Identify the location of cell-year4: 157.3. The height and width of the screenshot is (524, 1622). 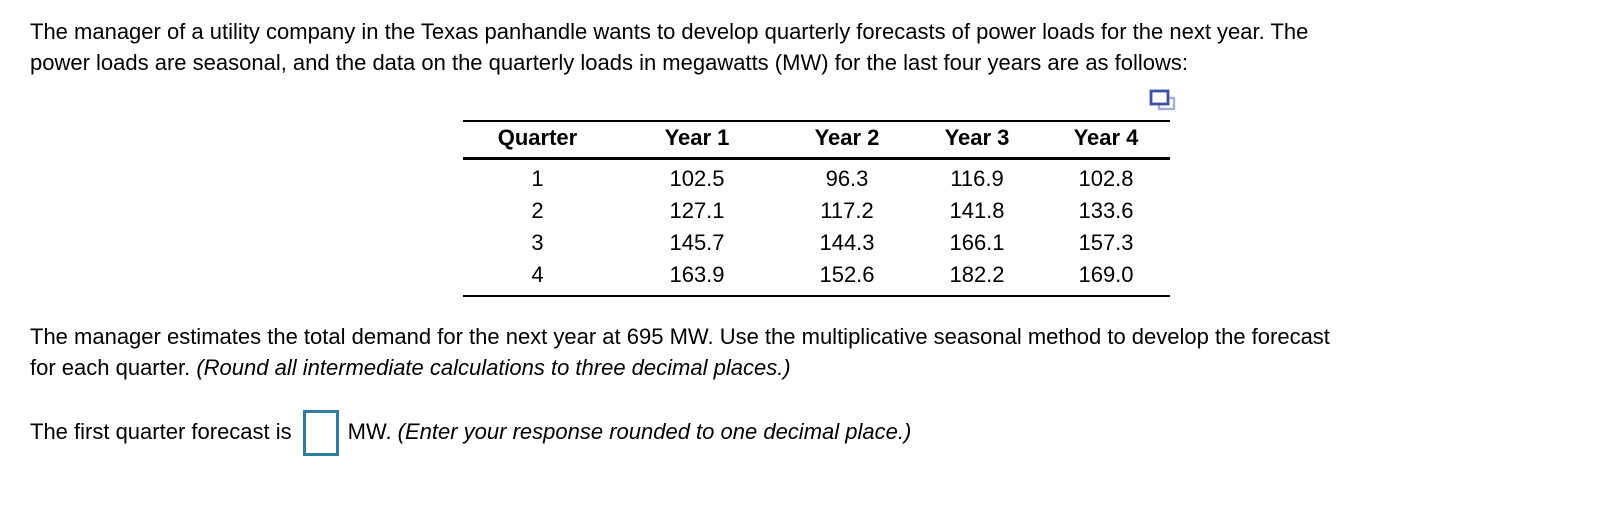
(1106, 242).